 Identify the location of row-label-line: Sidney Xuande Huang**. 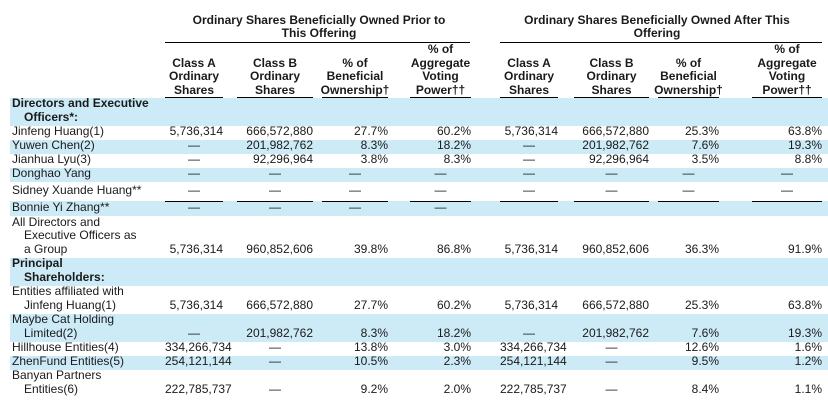
(77, 190).